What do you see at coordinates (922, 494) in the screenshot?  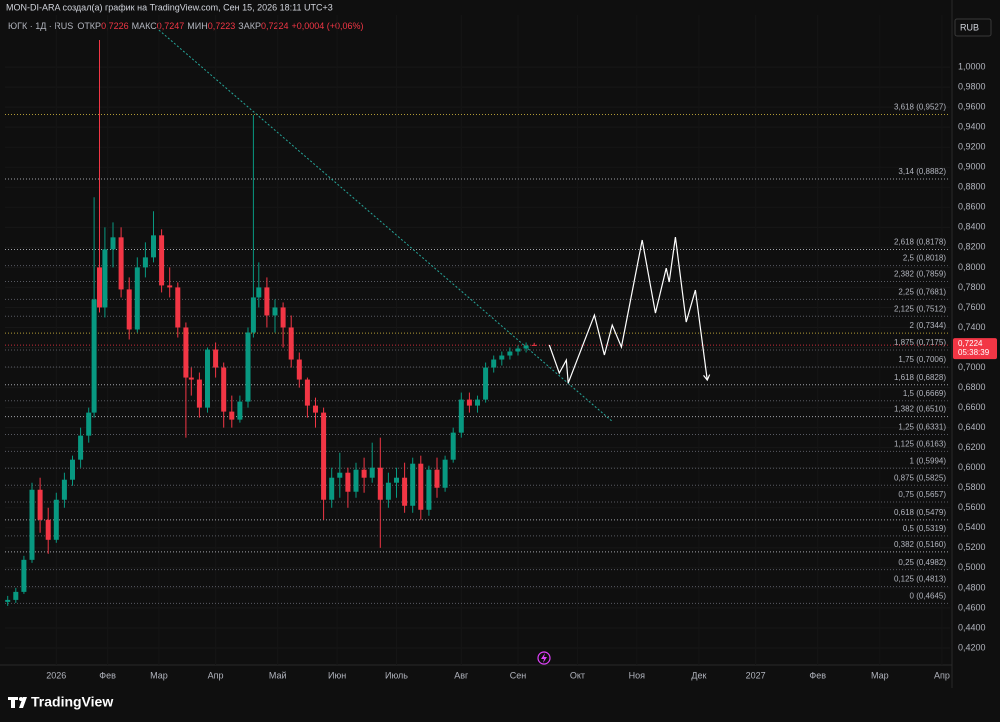 I see `fib-label: 0,75 (0,5657)` at bounding box center [922, 494].